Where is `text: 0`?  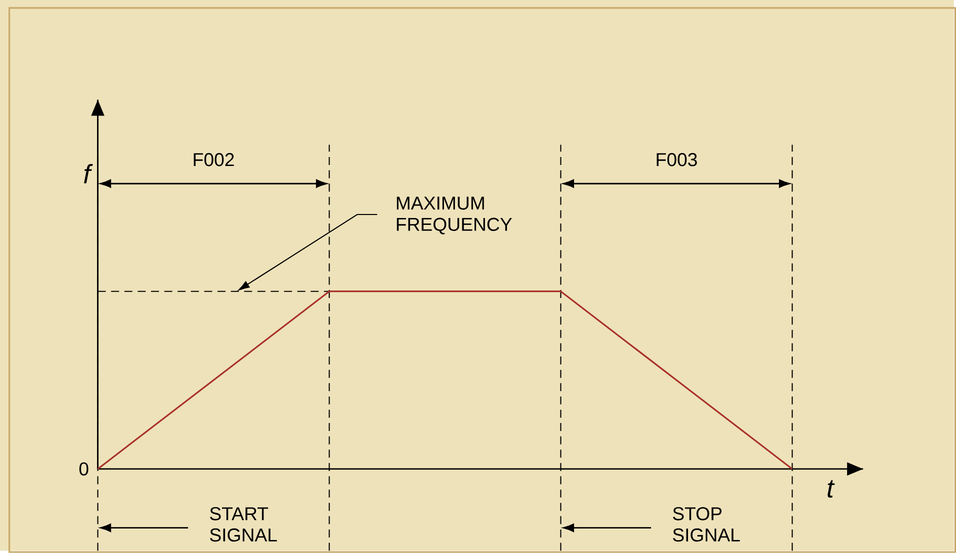 text: 0 is located at coordinates (83, 469).